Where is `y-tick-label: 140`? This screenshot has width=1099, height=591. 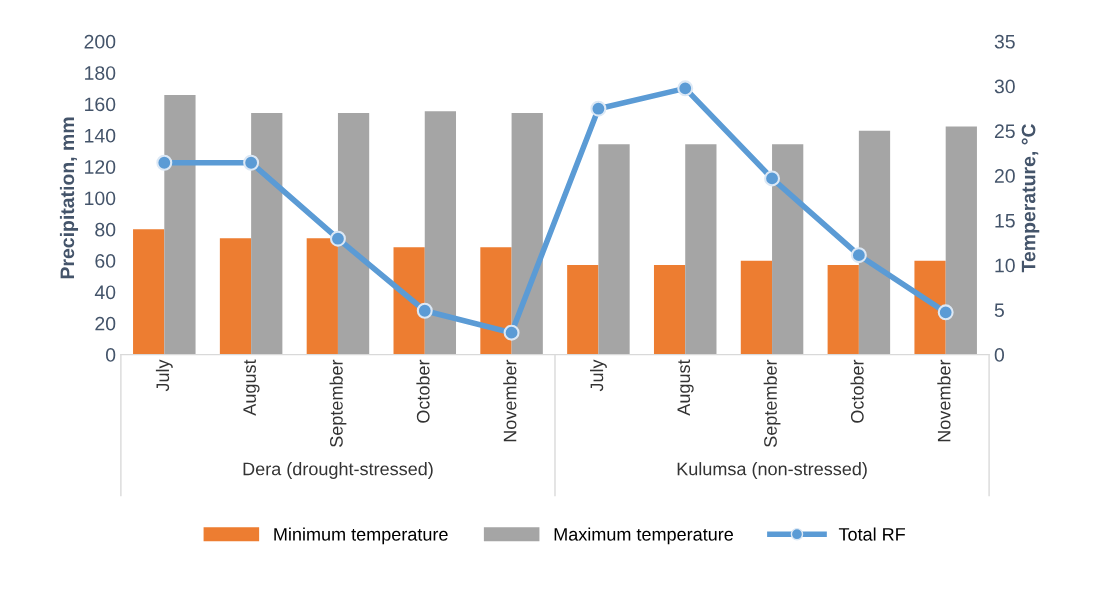
y-tick-label: 140 is located at coordinates (100, 135).